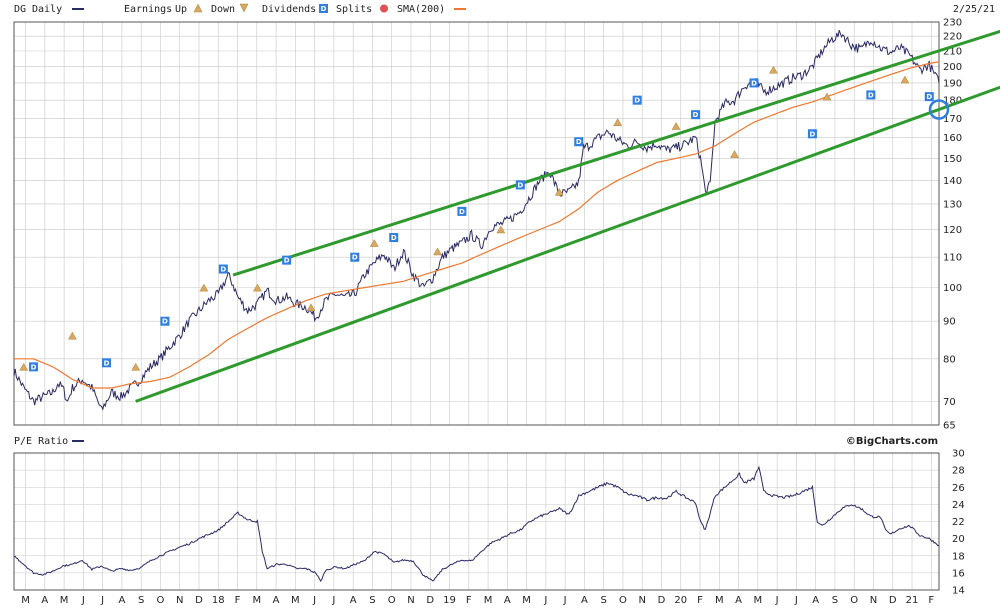 The image size is (1000, 608). Describe the element at coordinates (952, 230) in the screenshot. I see `y-tick-label: 120` at that location.